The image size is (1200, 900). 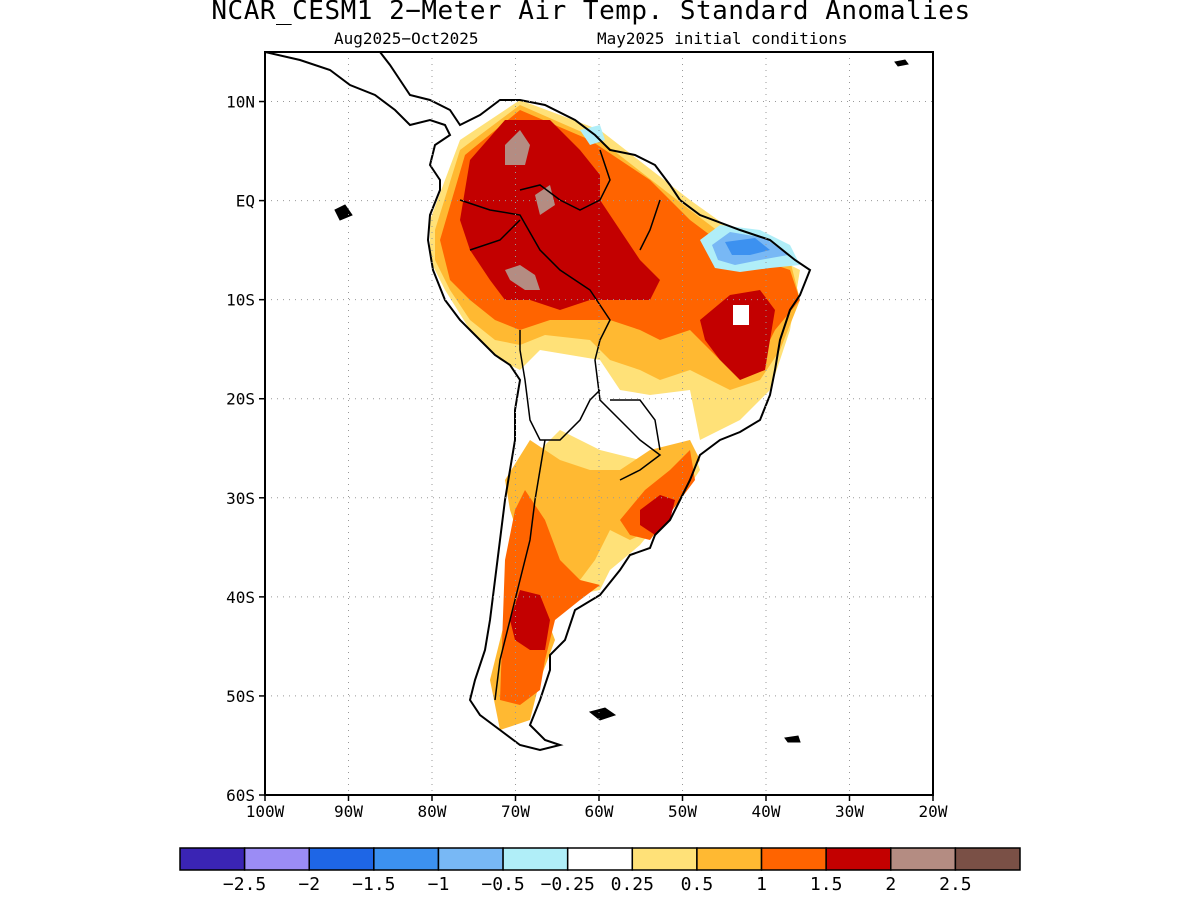 I want to click on anomaly-grey-brown, so click(x=530, y=210).